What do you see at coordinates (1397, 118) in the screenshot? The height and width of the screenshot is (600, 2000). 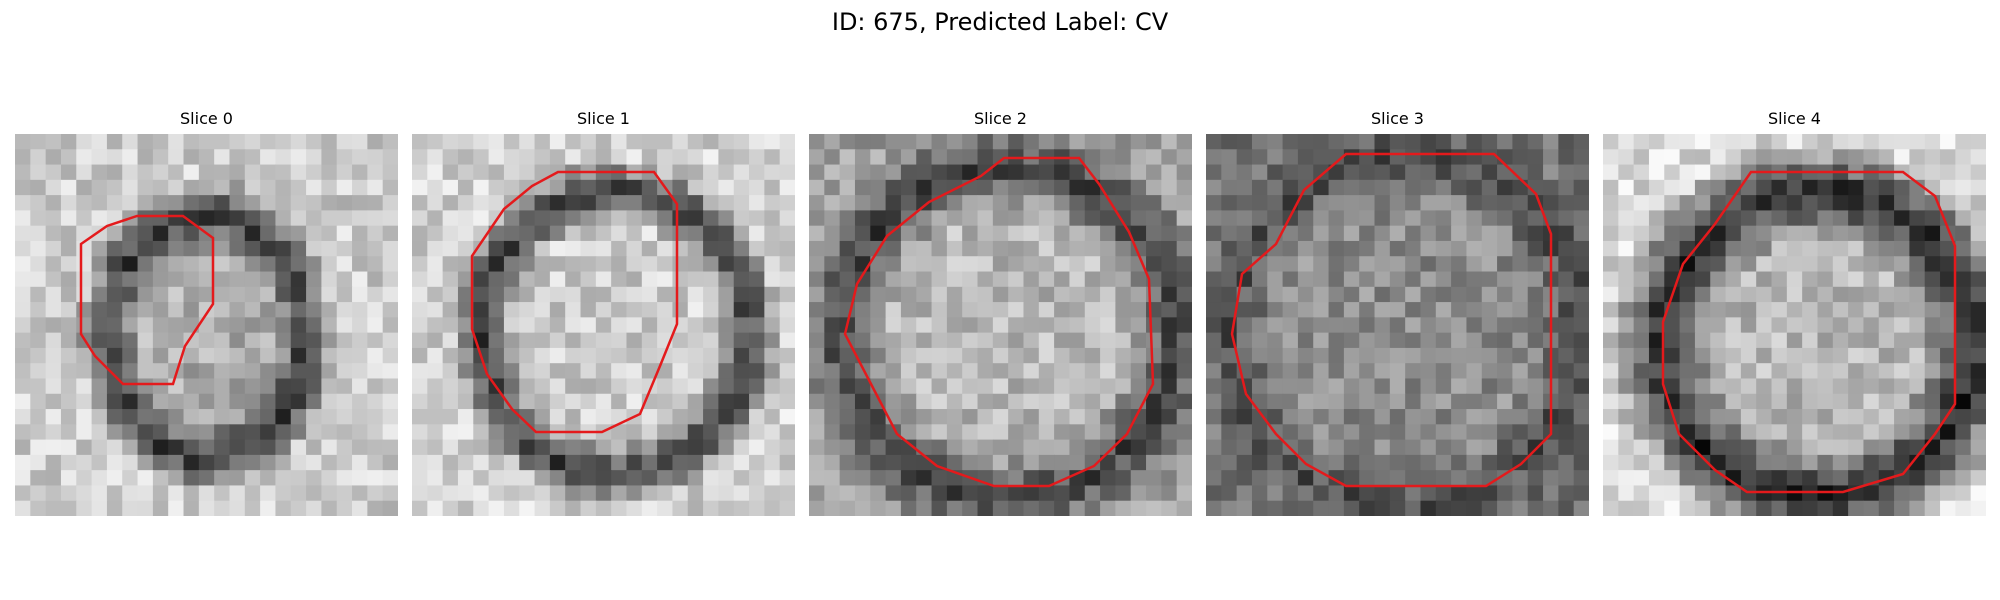 I see `slice-title: Slice 3` at bounding box center [1397, 118].